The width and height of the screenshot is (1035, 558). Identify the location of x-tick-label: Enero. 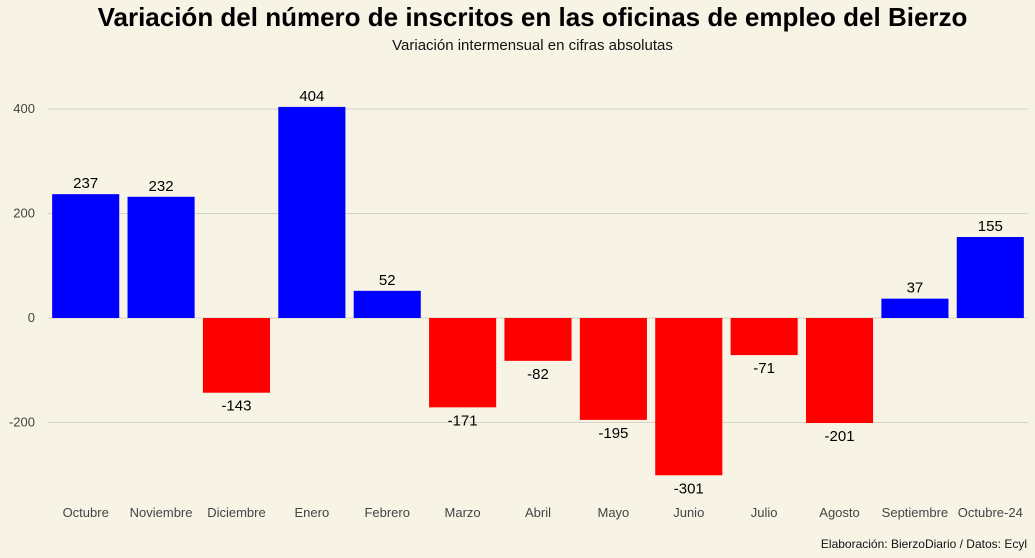
(311, 512).